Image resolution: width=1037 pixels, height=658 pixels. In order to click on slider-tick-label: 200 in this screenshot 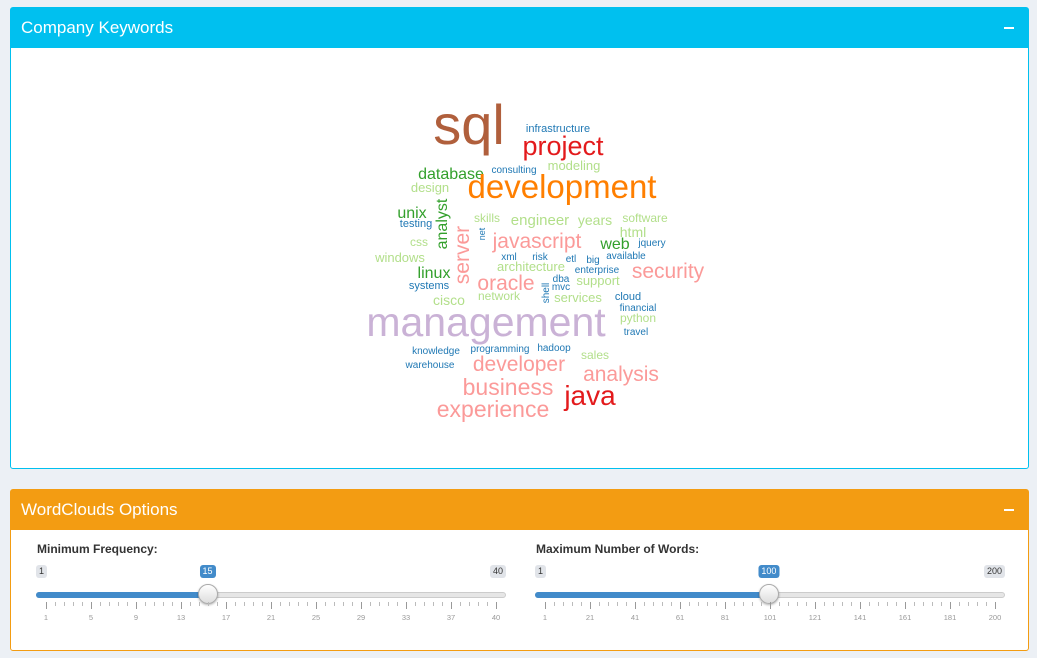, I will do `click(995, 617)`.